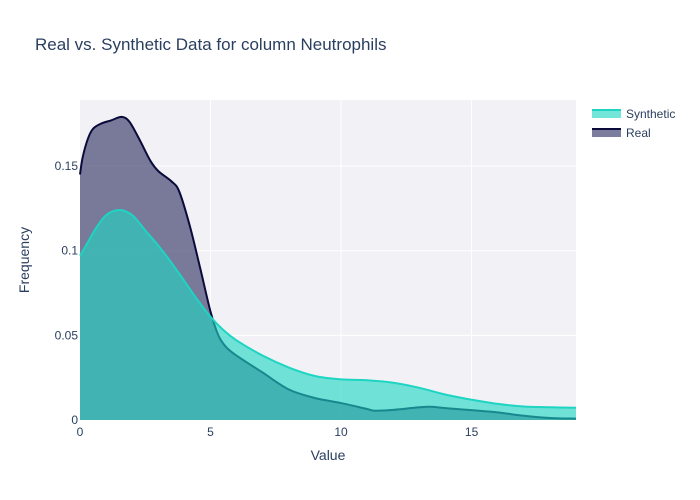 This screenshot has width=700, height=500. What do you see at coordinates (650, 114) in the screenshot?
I see `legend-label-synthetic: Synthetic` at bounding box center [650, 114].